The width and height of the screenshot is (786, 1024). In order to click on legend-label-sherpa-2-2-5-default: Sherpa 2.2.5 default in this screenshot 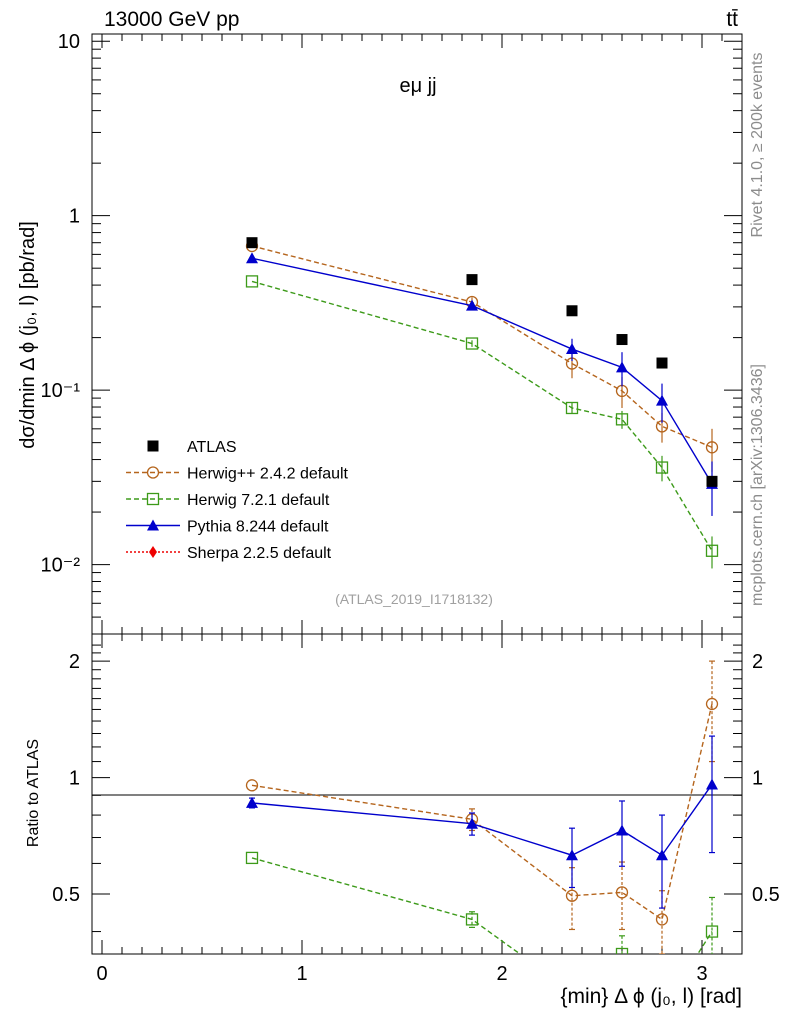, I will do `click(259, 553)`.